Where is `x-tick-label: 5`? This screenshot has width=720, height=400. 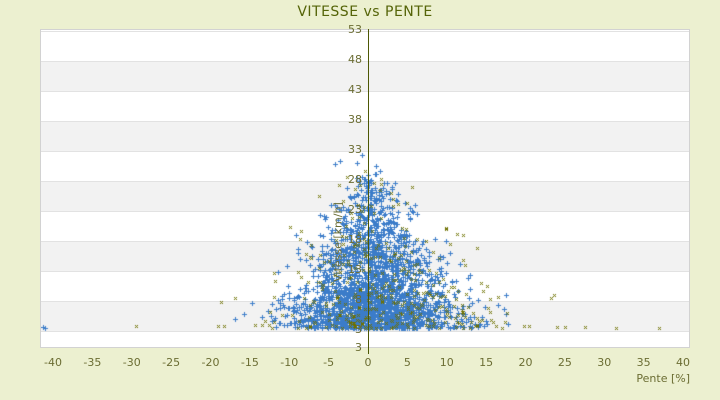
x-tick-label: 5 is located at coordinates (407, 362).